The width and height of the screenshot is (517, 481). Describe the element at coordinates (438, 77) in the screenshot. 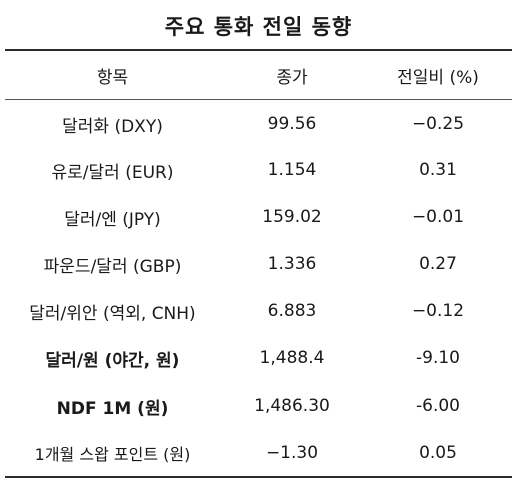

I see `header-change: 전일비 (%)` at that location.